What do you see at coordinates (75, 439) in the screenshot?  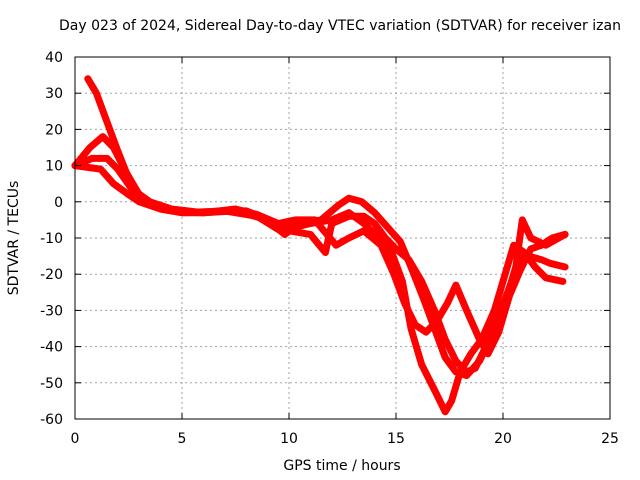 I see `x-tick-label: 0` at bounding box center [75, 439].